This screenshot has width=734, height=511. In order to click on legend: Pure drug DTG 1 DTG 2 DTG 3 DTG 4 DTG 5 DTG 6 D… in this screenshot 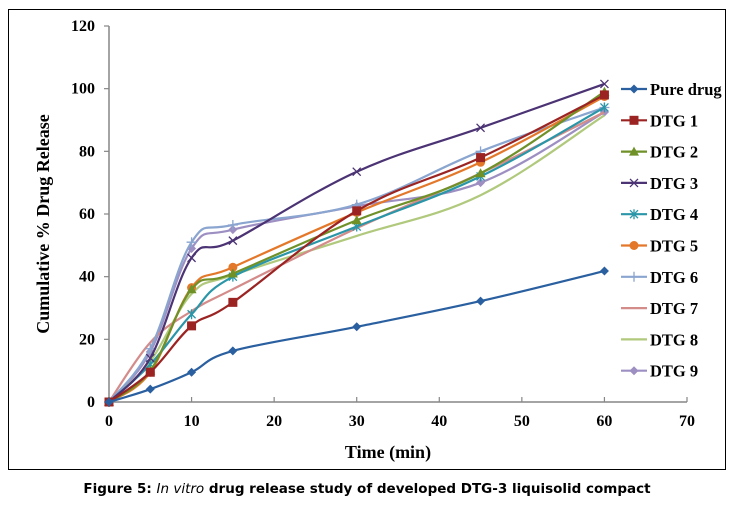, I will do `click(671, 230)`.